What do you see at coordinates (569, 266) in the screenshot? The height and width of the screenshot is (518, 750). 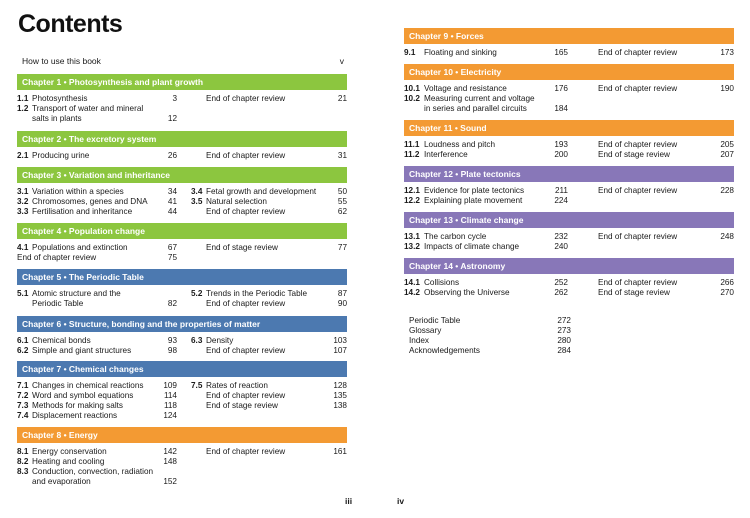 I see `chapter-header: Chapter 14 • Astronomy` at bounding box center [569, 266].